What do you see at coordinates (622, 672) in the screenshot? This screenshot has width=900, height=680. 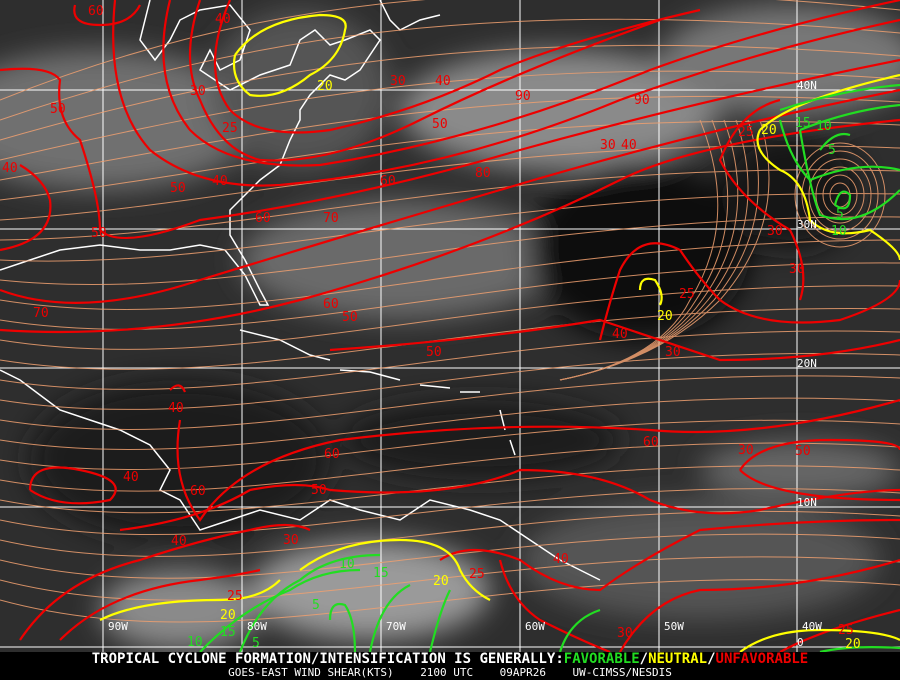 I see `source: UW-CIMSS/NESDIS` at bounding box center [622, 672].